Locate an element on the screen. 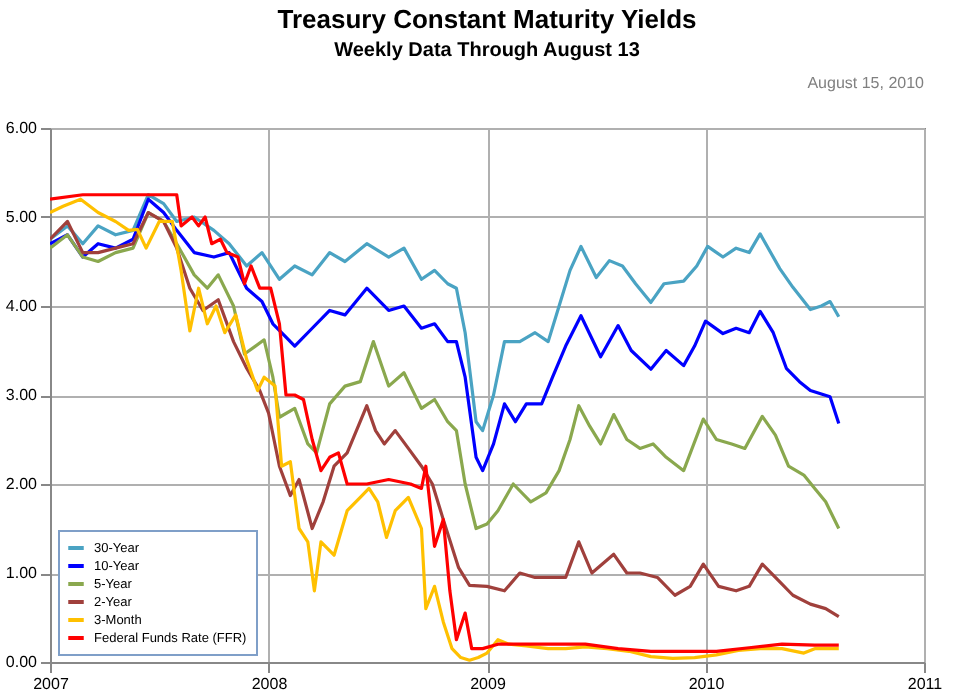 This screenshot has height=696, width=960. x-tick-label: 2008 is located at coordinates (270, 684).